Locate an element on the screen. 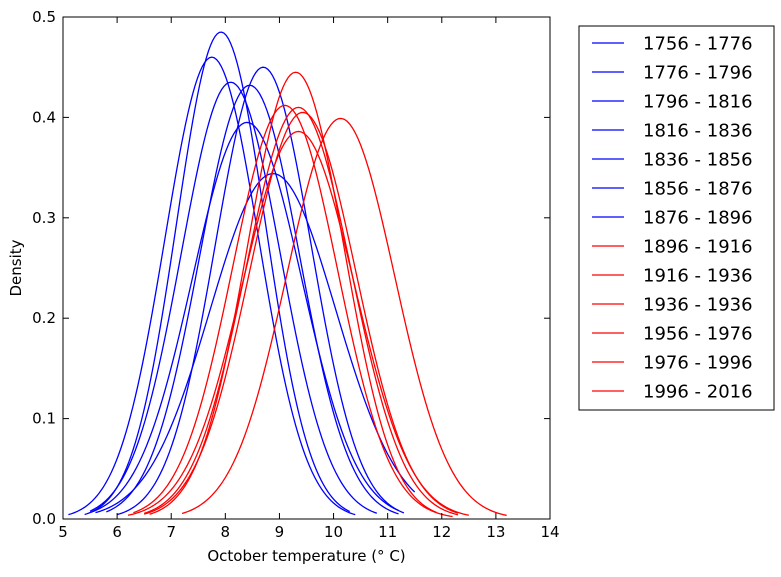 The height and width of the screenshot is (577, 781). legend-item: 1976 - 1996 is located at coordinates (672, 363).